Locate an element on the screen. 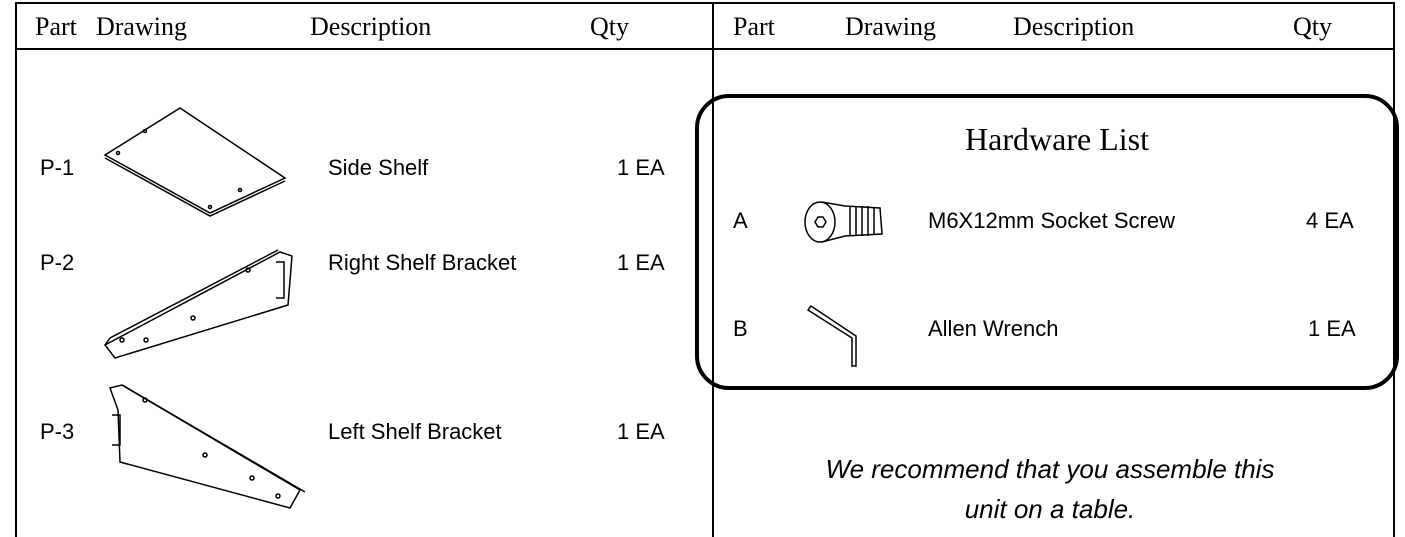  hardware-id: B is located at coordinates (740, 328).